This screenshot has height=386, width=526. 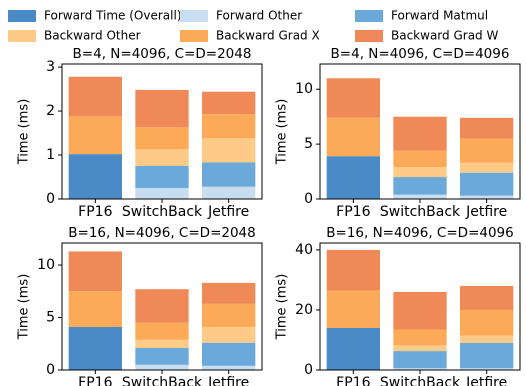 I want to click on legend-label: Backward Other, so click(x=92, y=36).